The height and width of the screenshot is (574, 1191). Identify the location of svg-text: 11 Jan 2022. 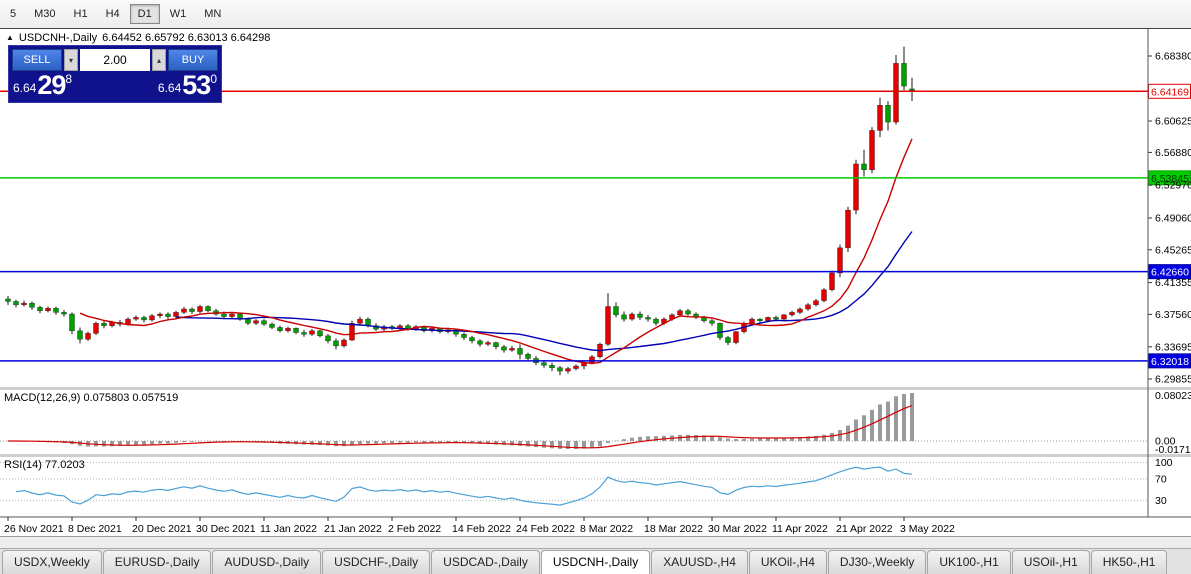
(288, 529).